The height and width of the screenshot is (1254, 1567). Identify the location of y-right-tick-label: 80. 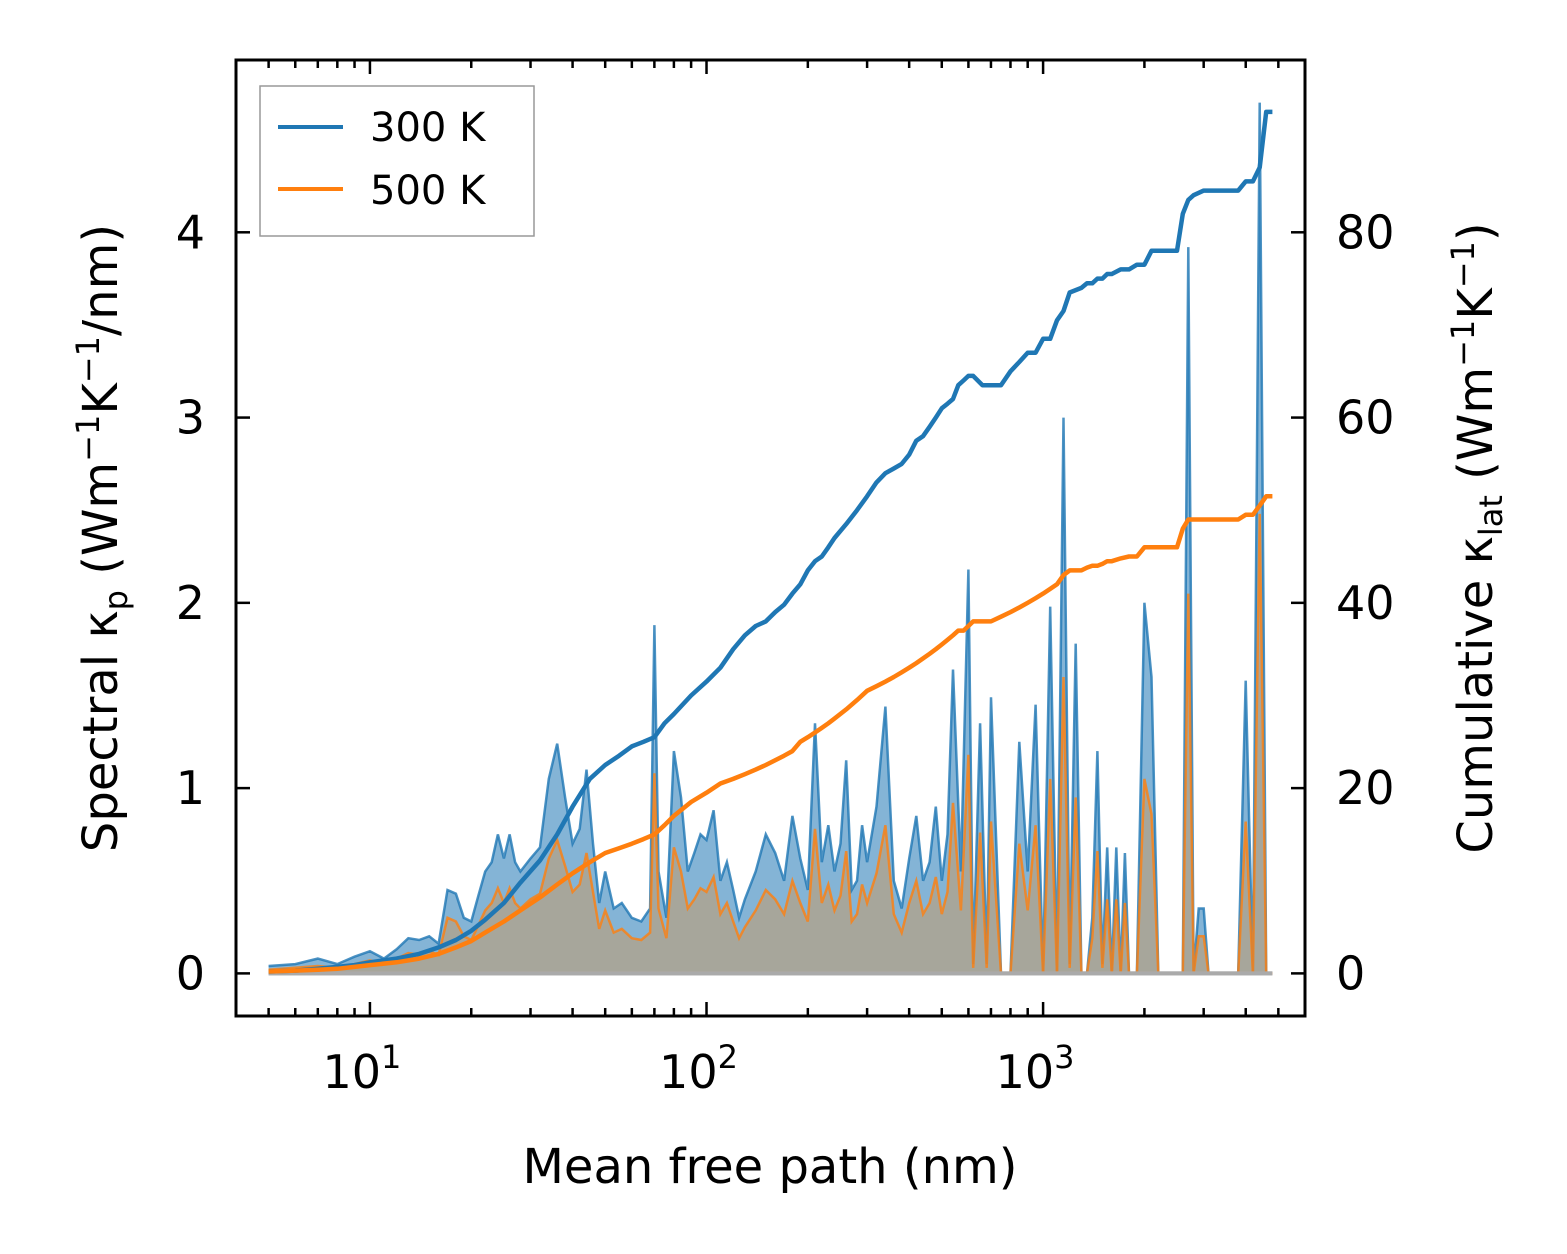
(1365, 232).